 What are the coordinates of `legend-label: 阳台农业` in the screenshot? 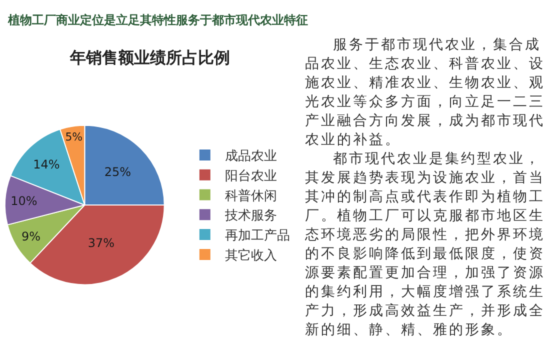 It's located at (250, 176).